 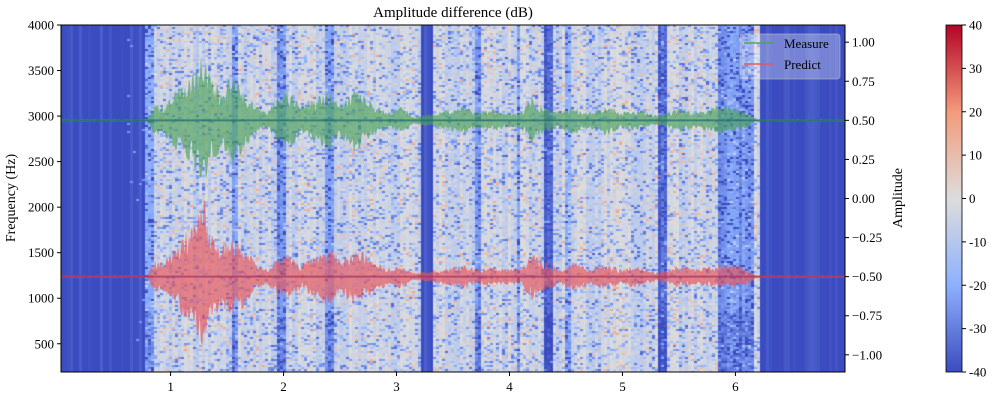 I want to click on x-tick-label: 6, so click(x=735, y=386).